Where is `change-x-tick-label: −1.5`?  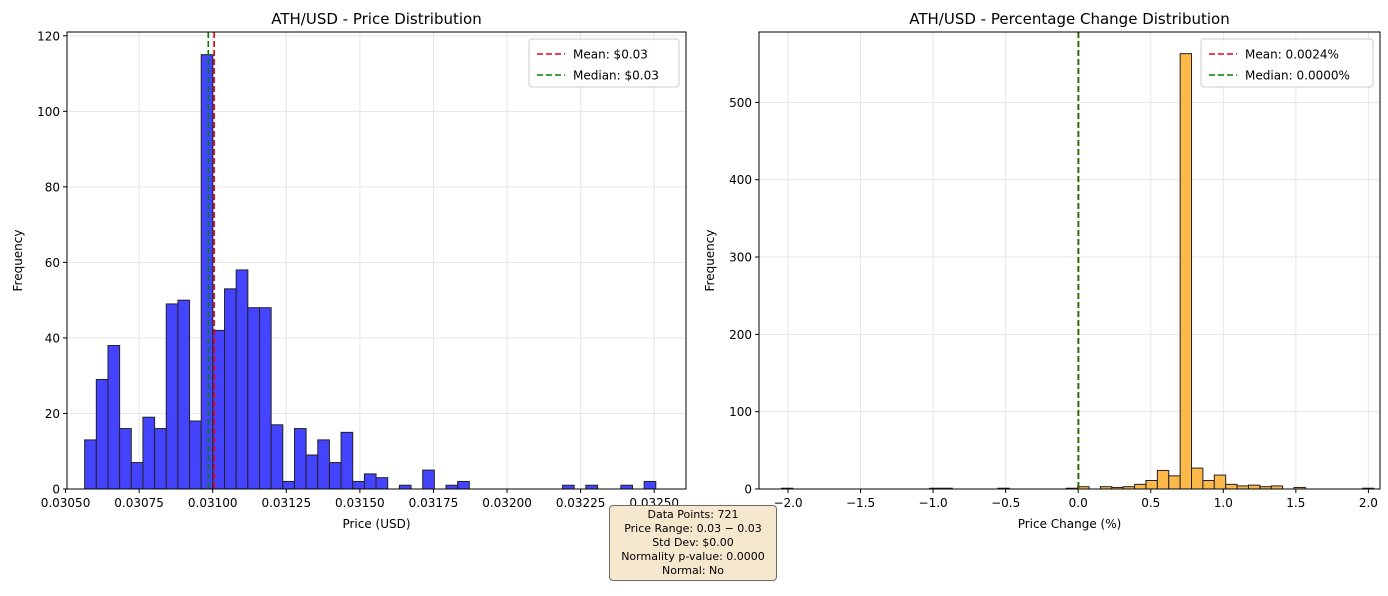 change-x-tick-label: −1.5 is located at coordinates (860, 503).